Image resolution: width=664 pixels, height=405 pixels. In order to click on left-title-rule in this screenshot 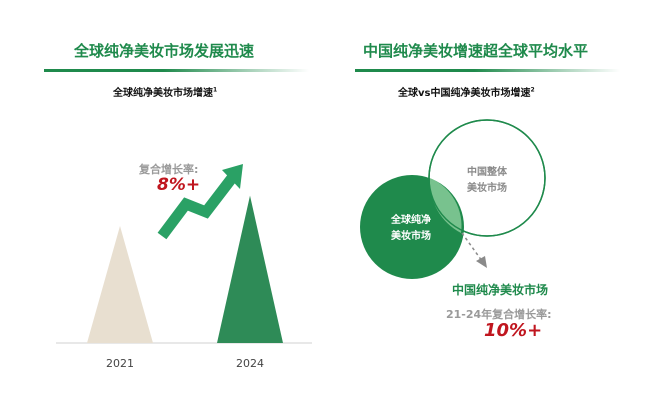, I will do `click(176, 70)`.